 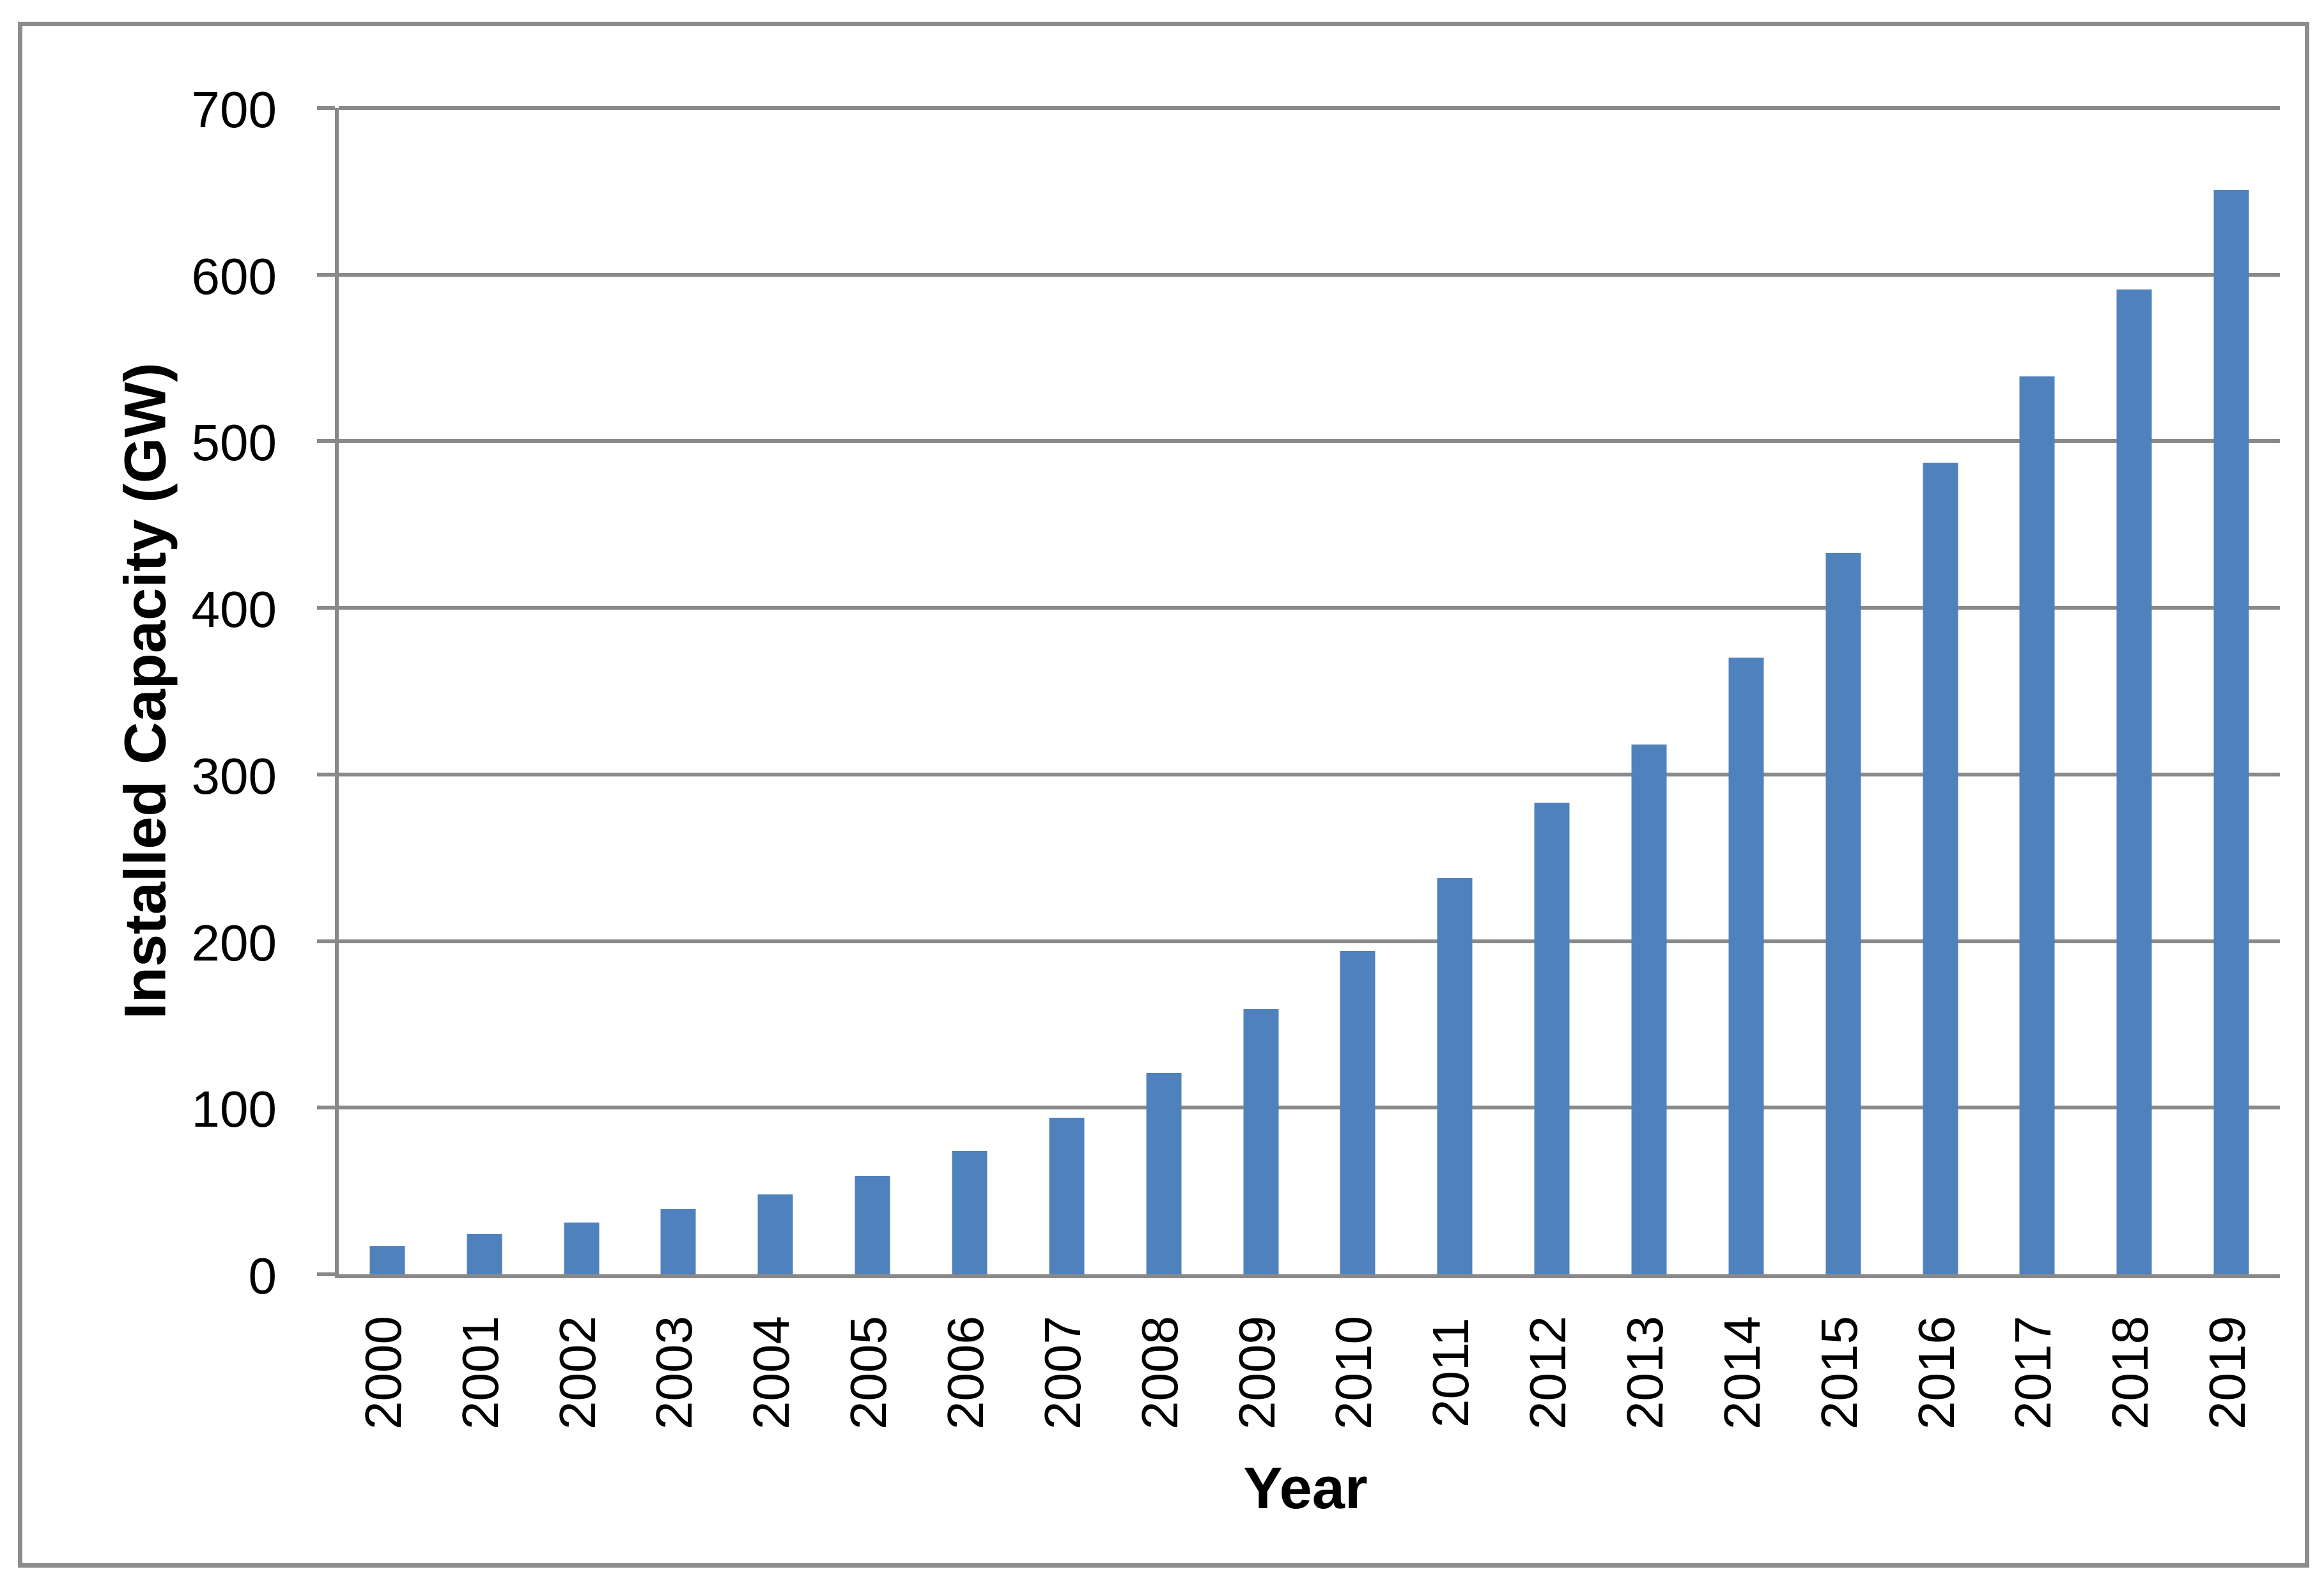 What do you see at coordinates (1256, 1372) in the screenshot?
I see `x-tick-label-2009: 2009` at bounding box center [1256, 1372].